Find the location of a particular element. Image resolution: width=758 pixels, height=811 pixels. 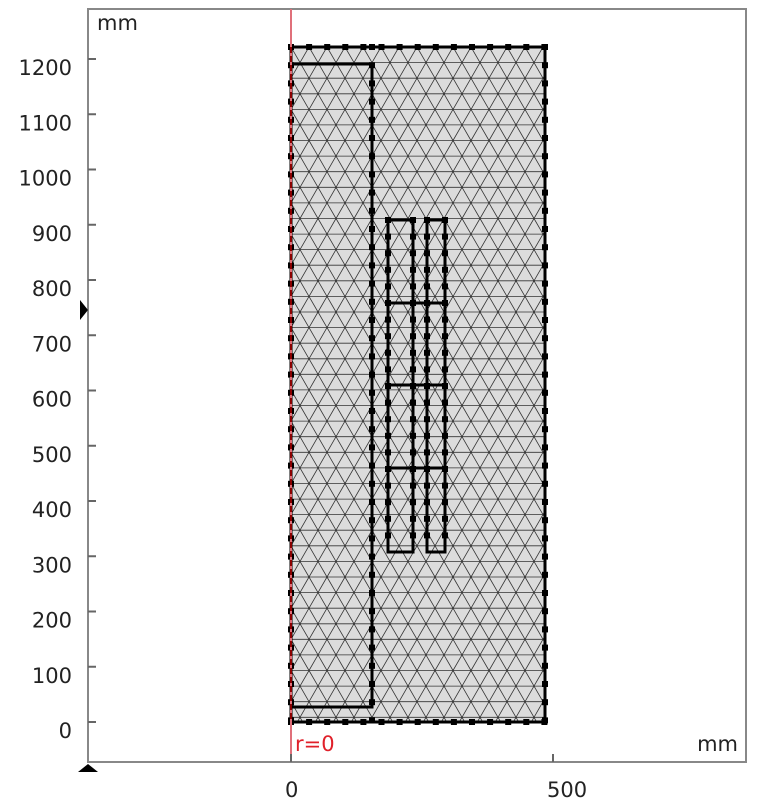

coil-dividers is located at coordinates (416, 385).